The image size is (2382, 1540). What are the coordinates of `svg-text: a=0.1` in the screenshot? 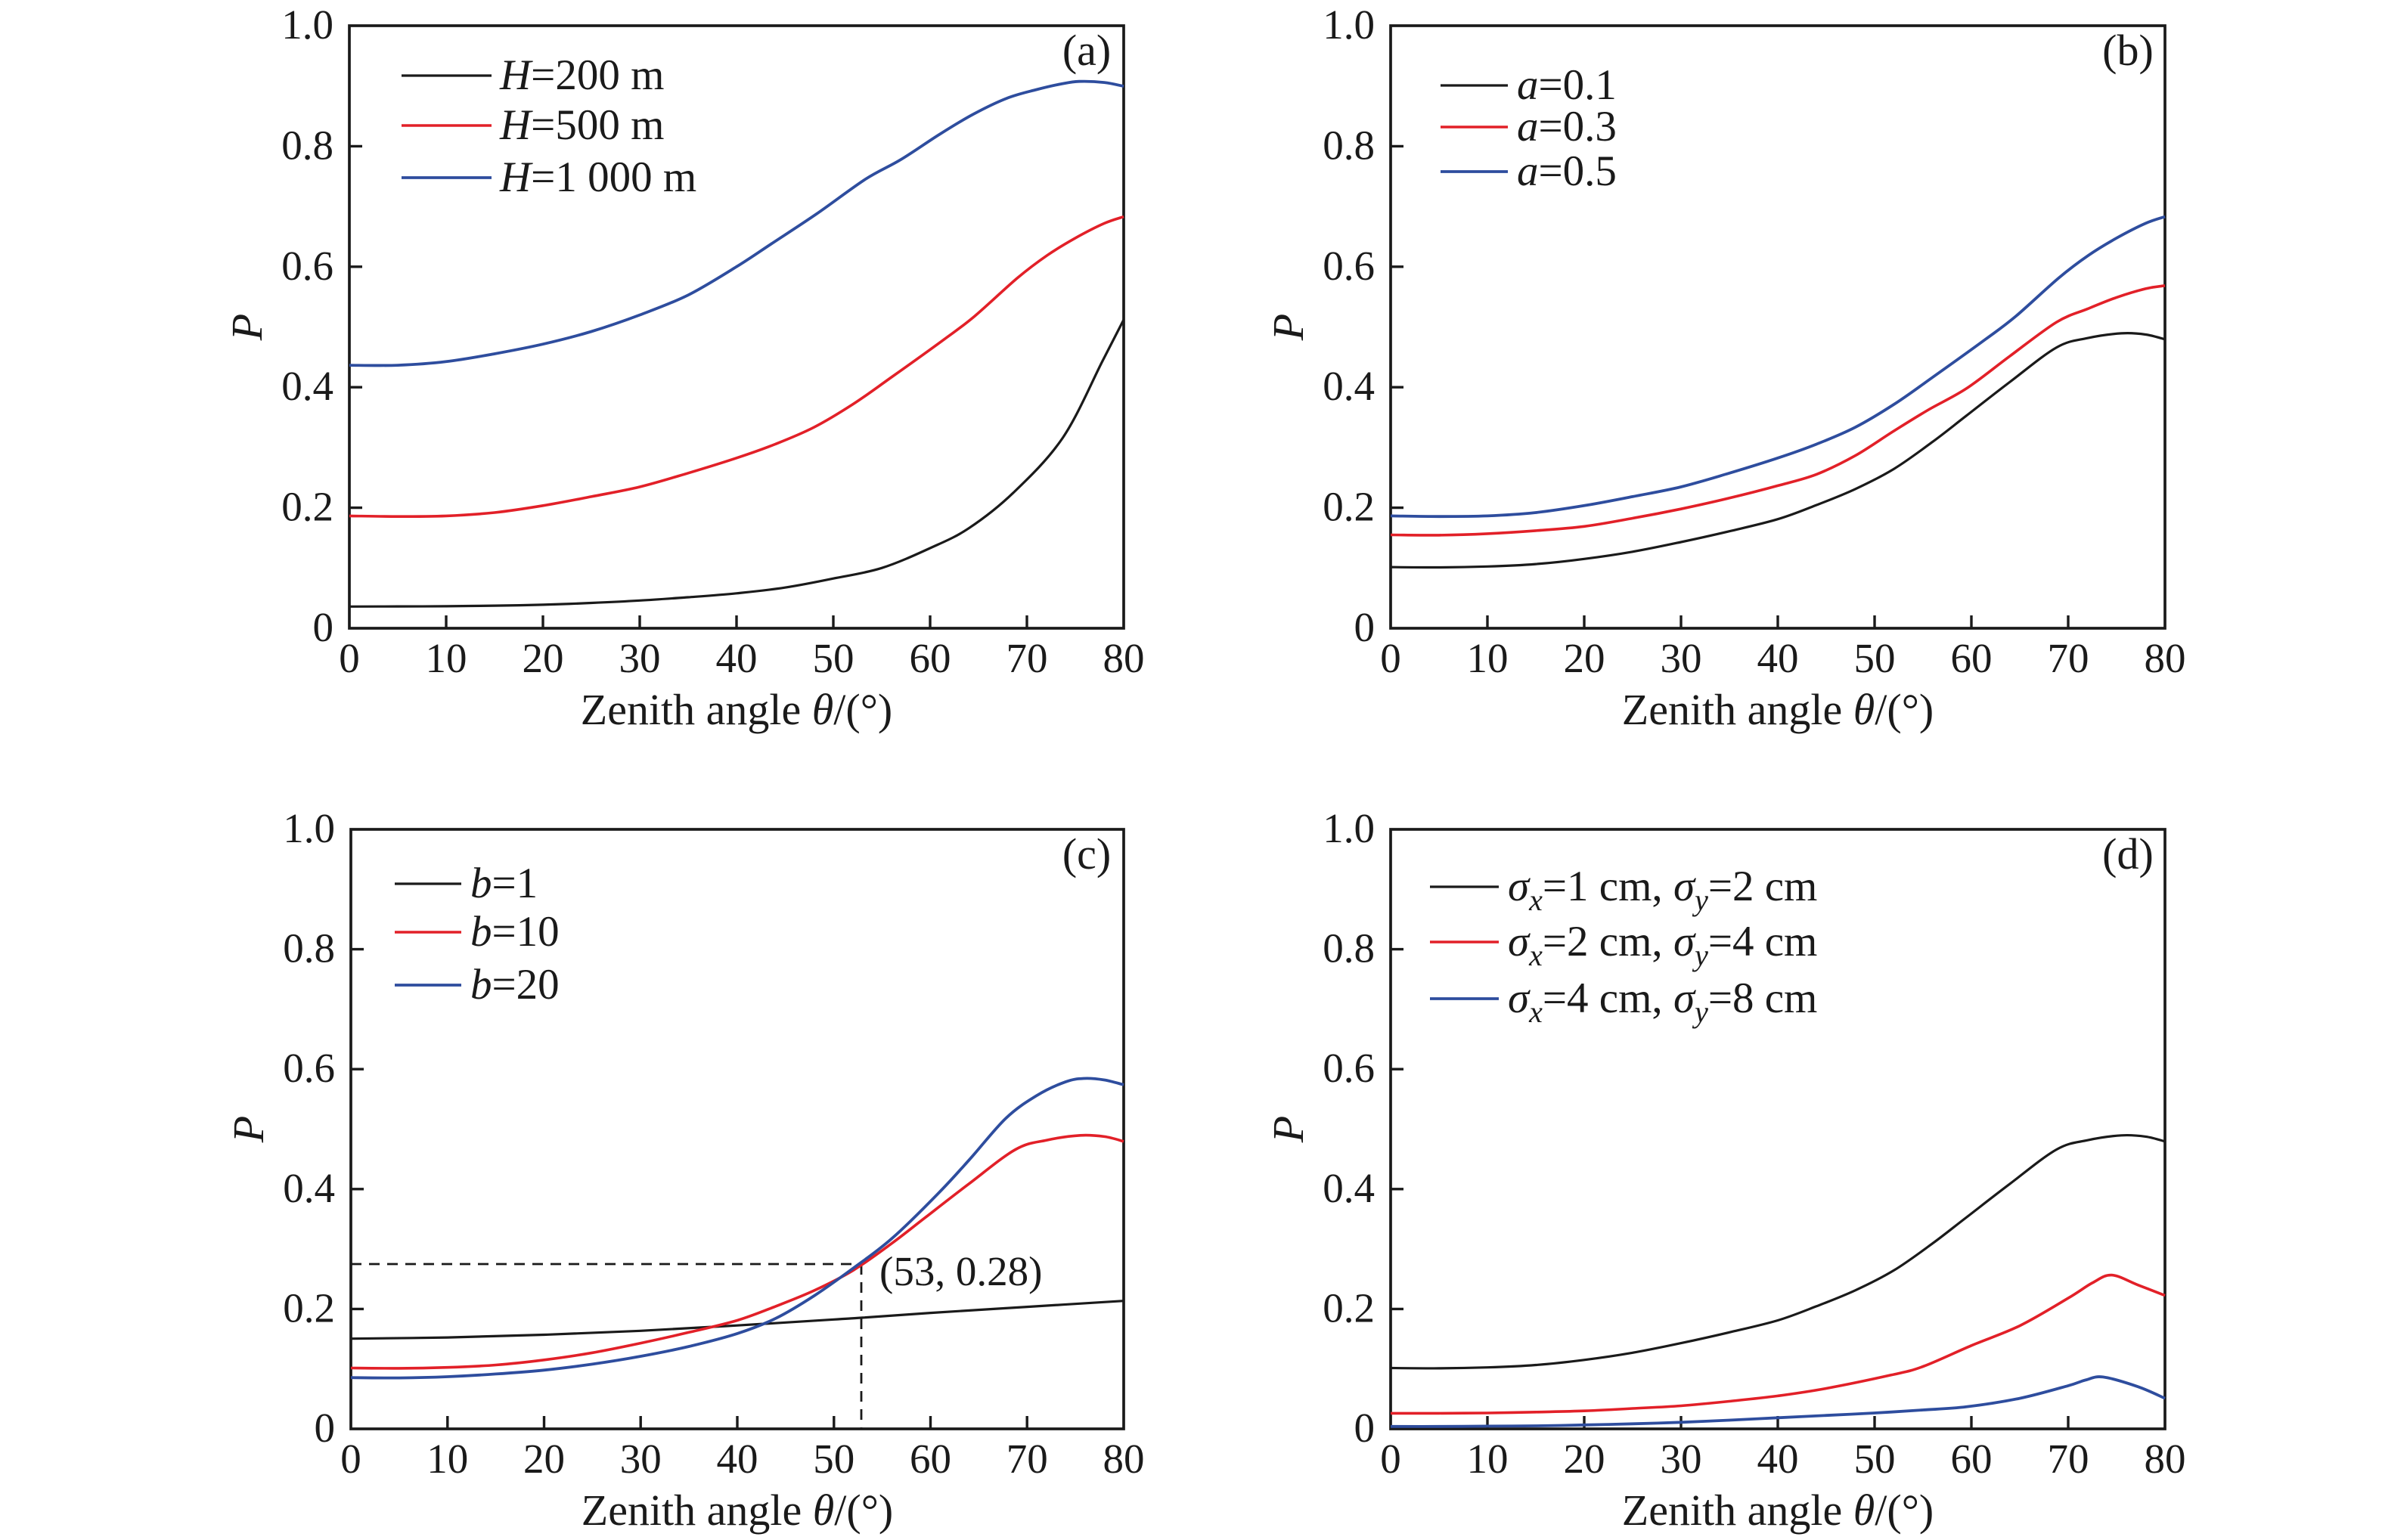 It's located at (1567, 85).